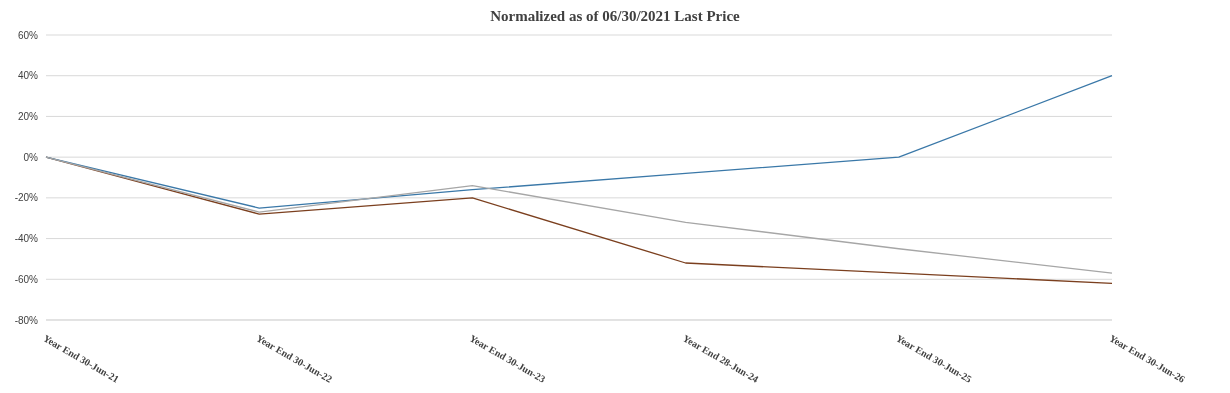  What do you see at coordinates (28, 76) in the screenshot?
I see `y-tick-label: 40%` at bounding box center [28, 76].